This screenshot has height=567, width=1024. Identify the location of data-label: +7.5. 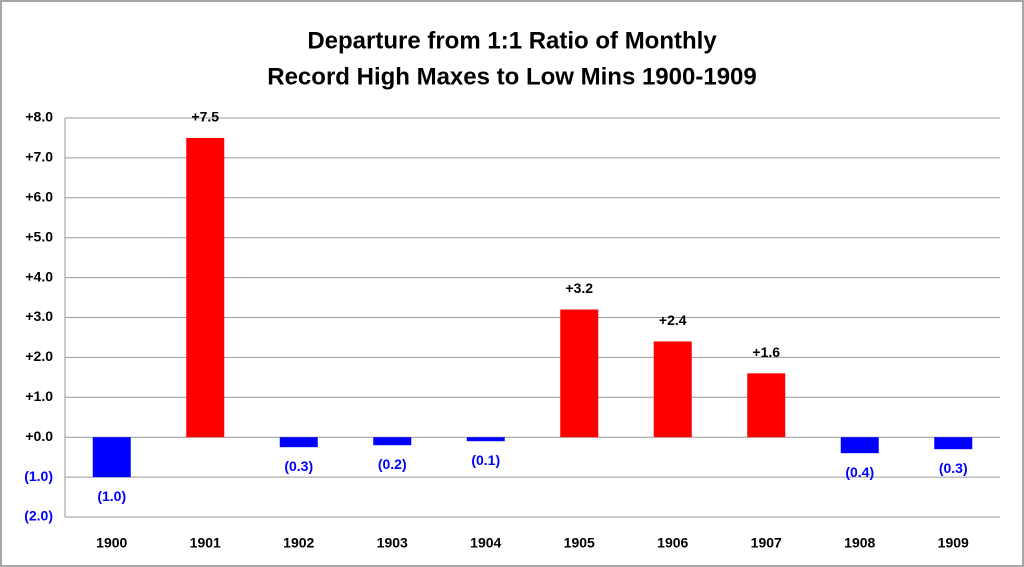
(205, 117).